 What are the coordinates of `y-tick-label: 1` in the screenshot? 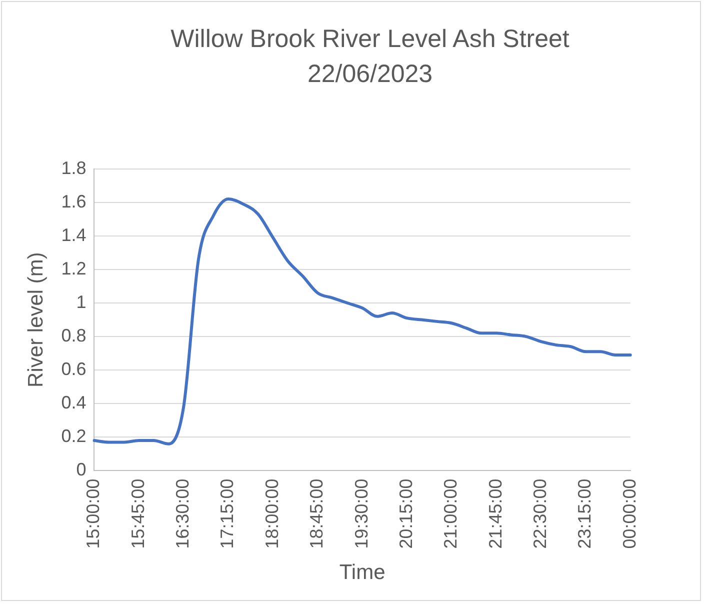 It's located at (81, 302).